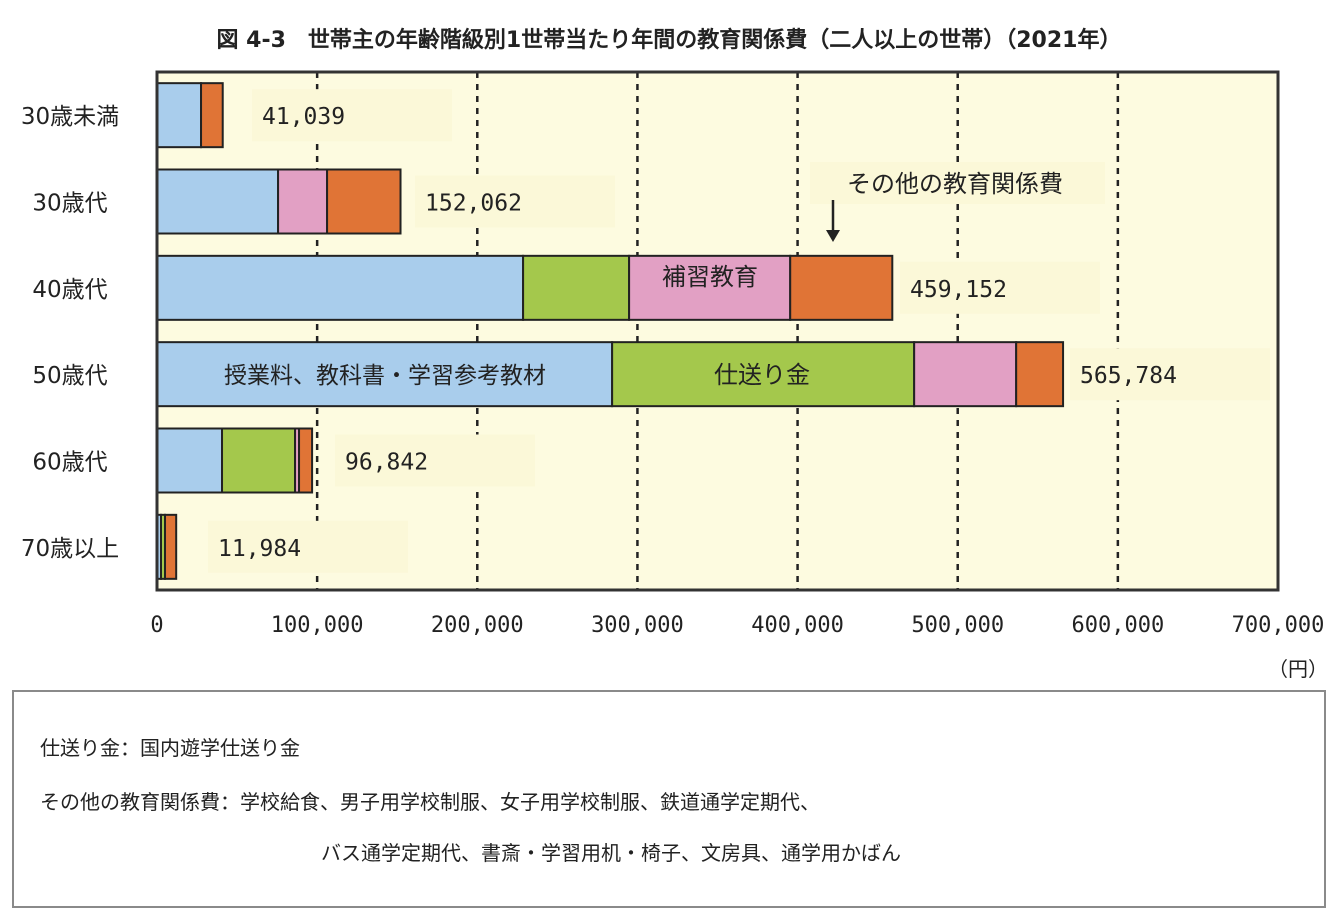 The width and height of the screenshot is (1338, 920). Describe the element at coordinates (473, 204) in the screenshot. I see `total-label: 152,062` at that location.